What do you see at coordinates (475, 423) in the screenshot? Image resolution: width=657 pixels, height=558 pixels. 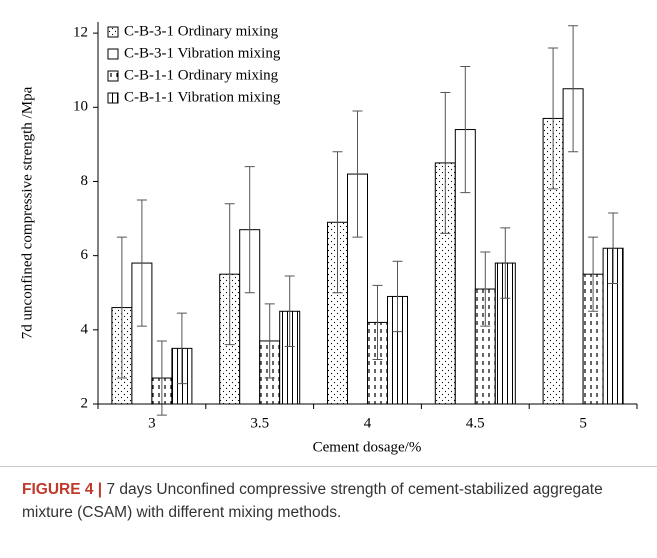 I see `x-tick-label: 4.5` at bounding box center [475, 423].